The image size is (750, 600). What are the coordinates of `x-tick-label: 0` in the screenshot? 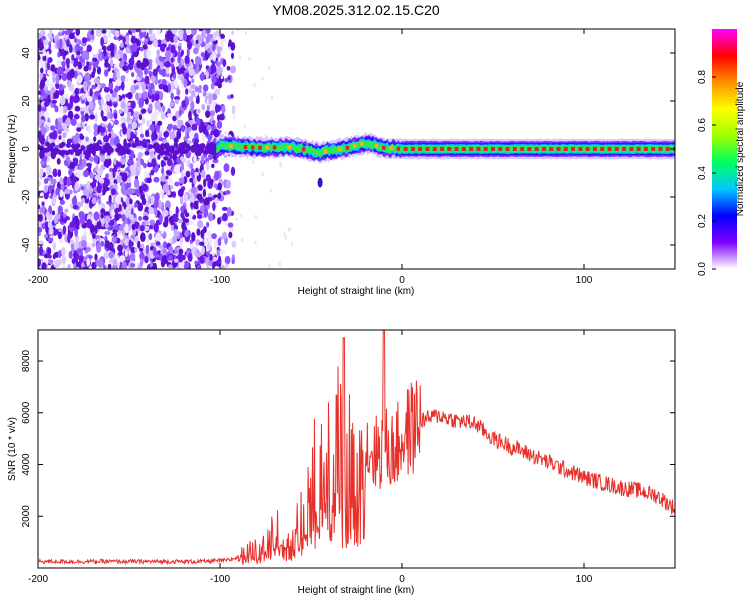 It's located at (402, 579).